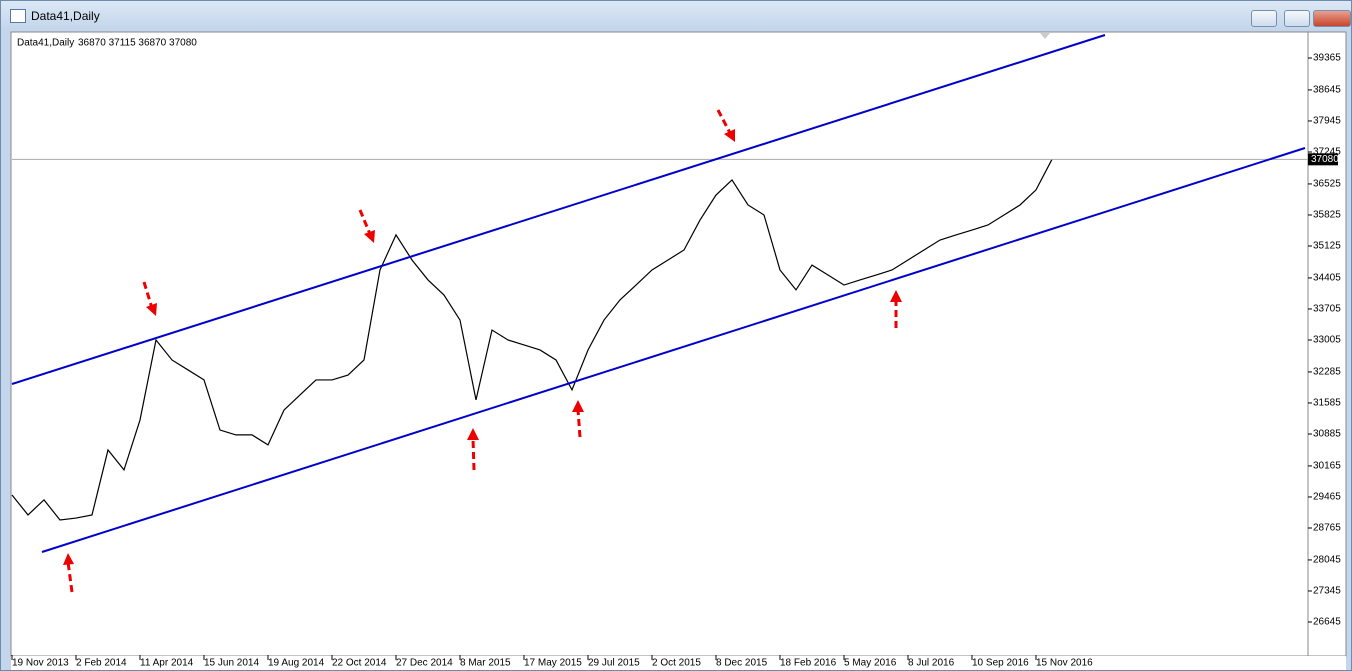 The height and width of the screenshot is (671, 1352). Describe the element at coordinates (614, 663) in the screenshot. I see `x-tick-label: 29 Jul 2015` at that location.